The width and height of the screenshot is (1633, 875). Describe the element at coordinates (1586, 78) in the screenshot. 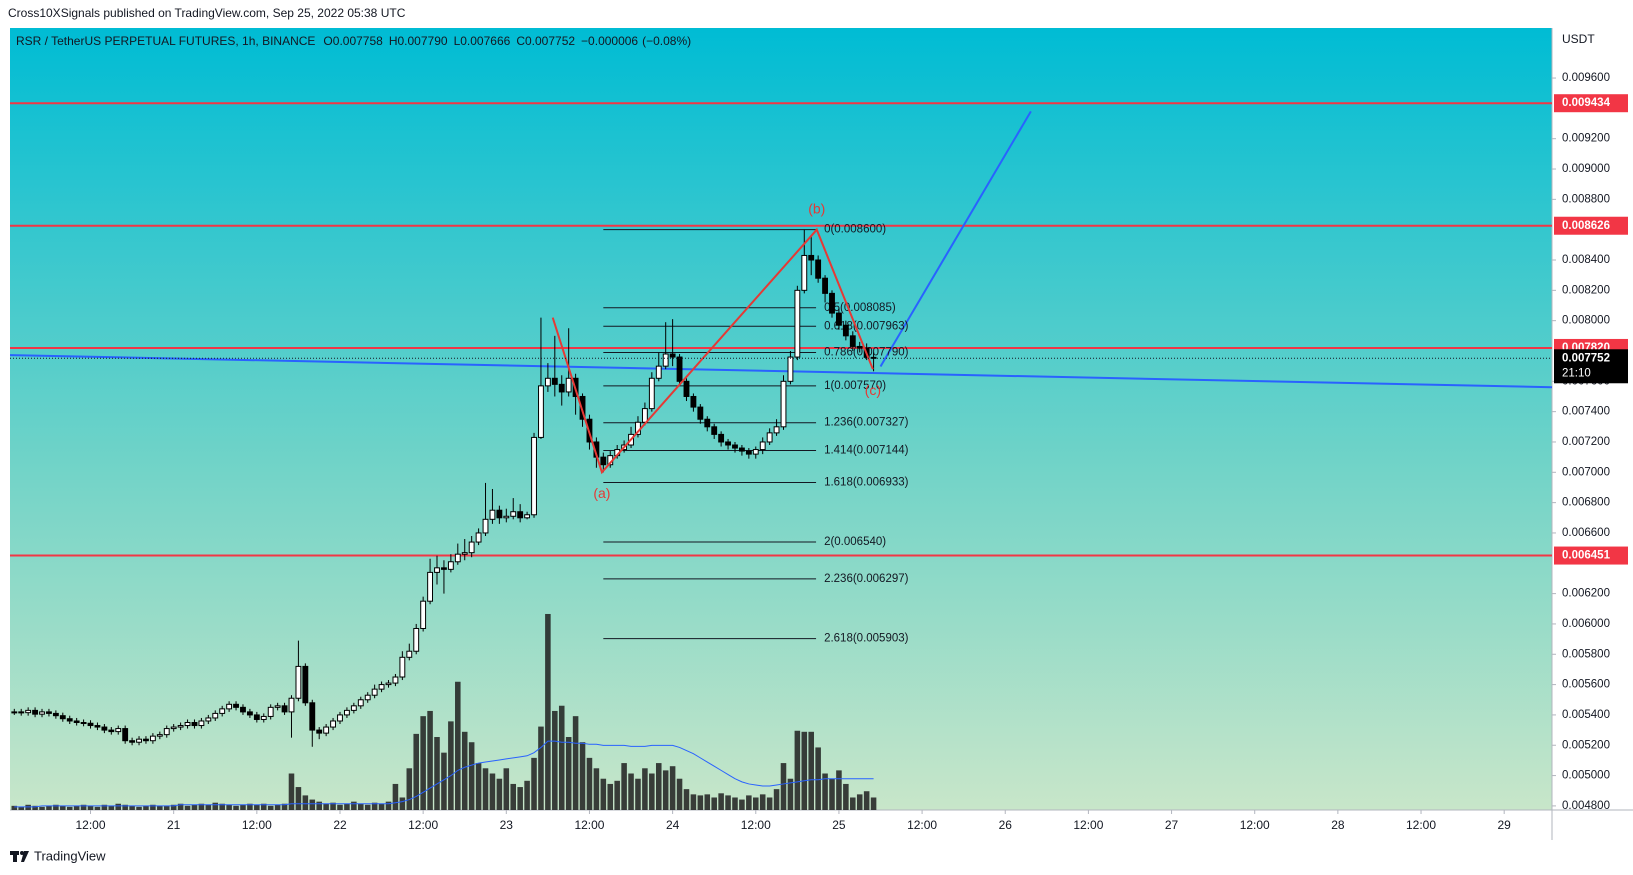

I see `y-tick-label: 0.009600` at that location.